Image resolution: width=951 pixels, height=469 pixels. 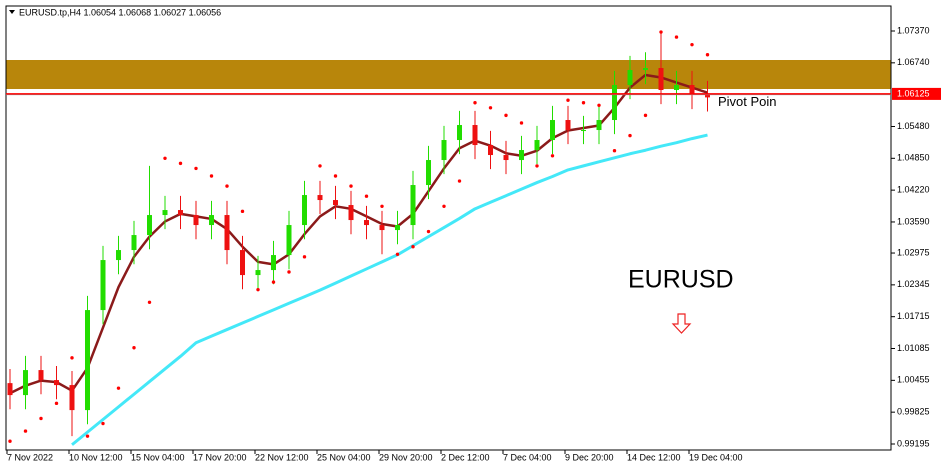 What do you see at coordinates (465, 457) in the screenshot?
I see `x-tick-label: 2 Dec 12:00` at bounding box center [465, 457].